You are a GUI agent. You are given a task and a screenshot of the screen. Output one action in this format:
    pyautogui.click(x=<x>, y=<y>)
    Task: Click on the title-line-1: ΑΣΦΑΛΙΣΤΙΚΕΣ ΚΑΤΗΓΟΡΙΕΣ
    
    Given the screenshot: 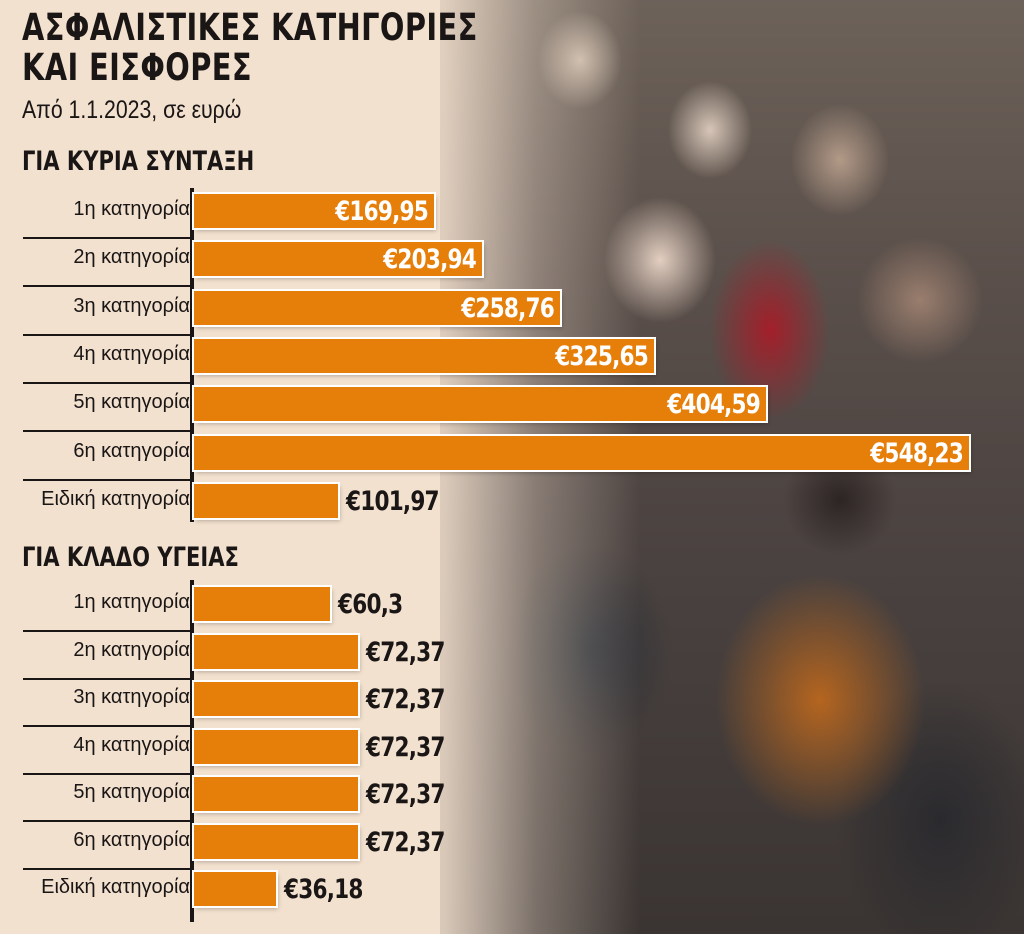 What is the action you would take?
    pyautogui.click(x=250, y=27)
    